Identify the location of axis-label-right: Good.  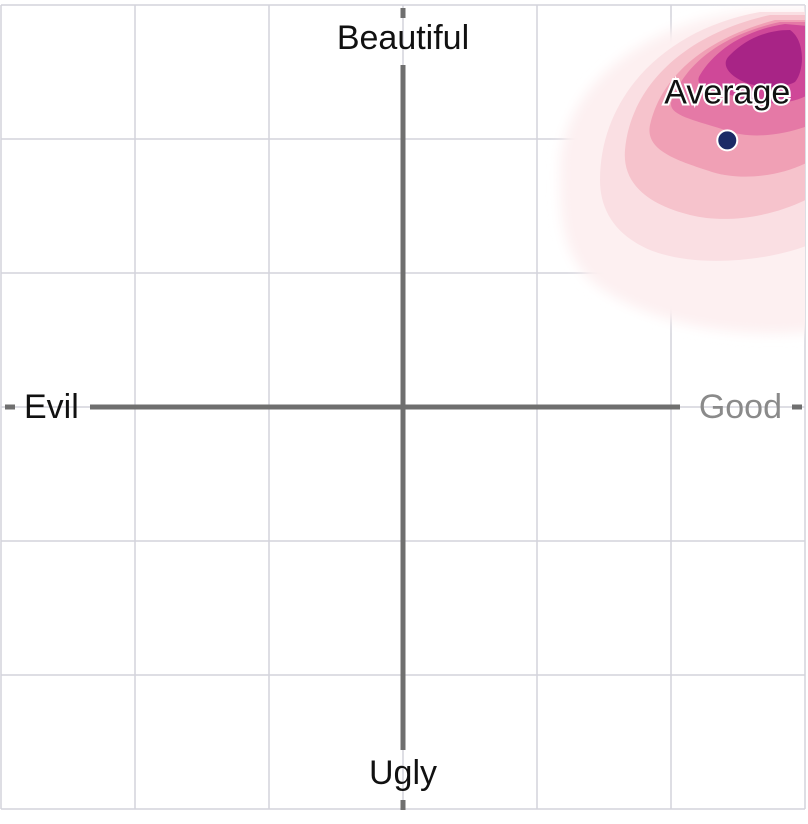
(740, 407).